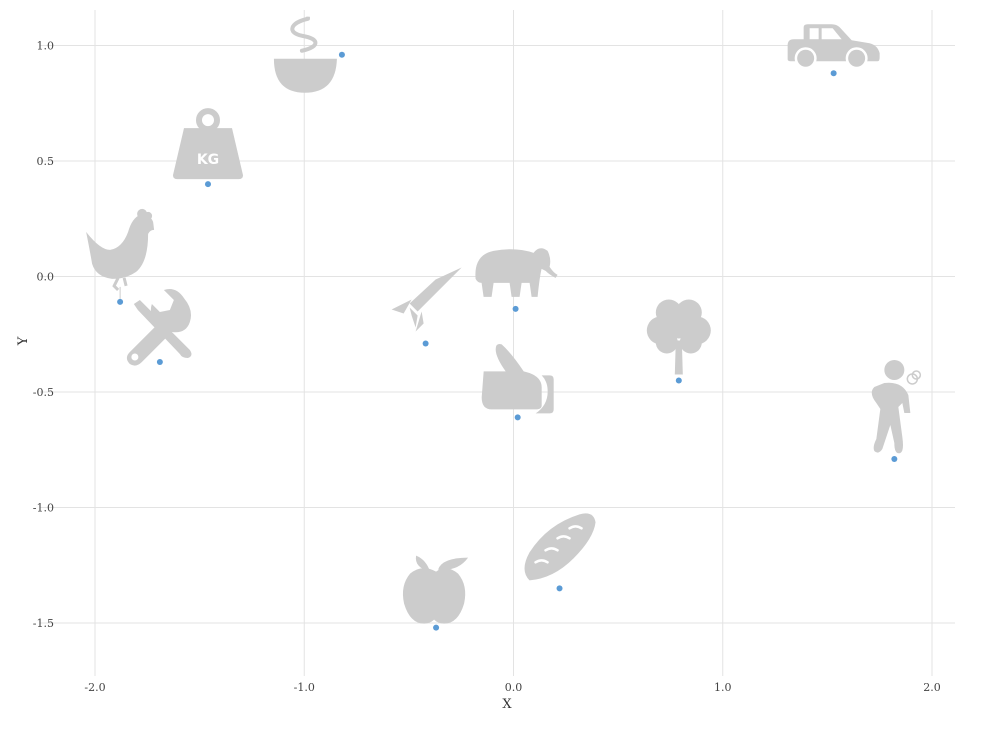 This screenshot has height=748, width=992. Describe the element at coordinates (560, 547) in the screenshot. I see `bread-icon` at that location.